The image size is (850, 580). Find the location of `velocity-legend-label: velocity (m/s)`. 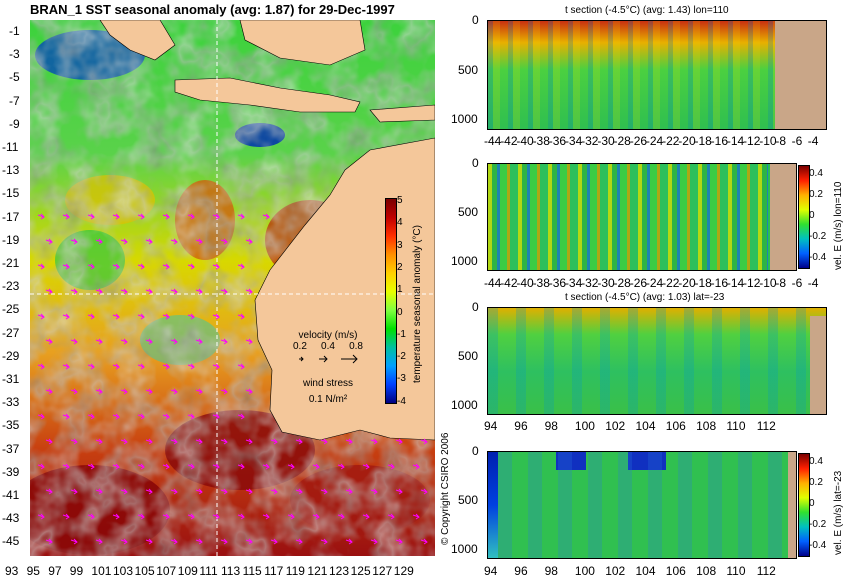

velocity-legend-label: velocity (m/s) is located at coordinates (328, 335).